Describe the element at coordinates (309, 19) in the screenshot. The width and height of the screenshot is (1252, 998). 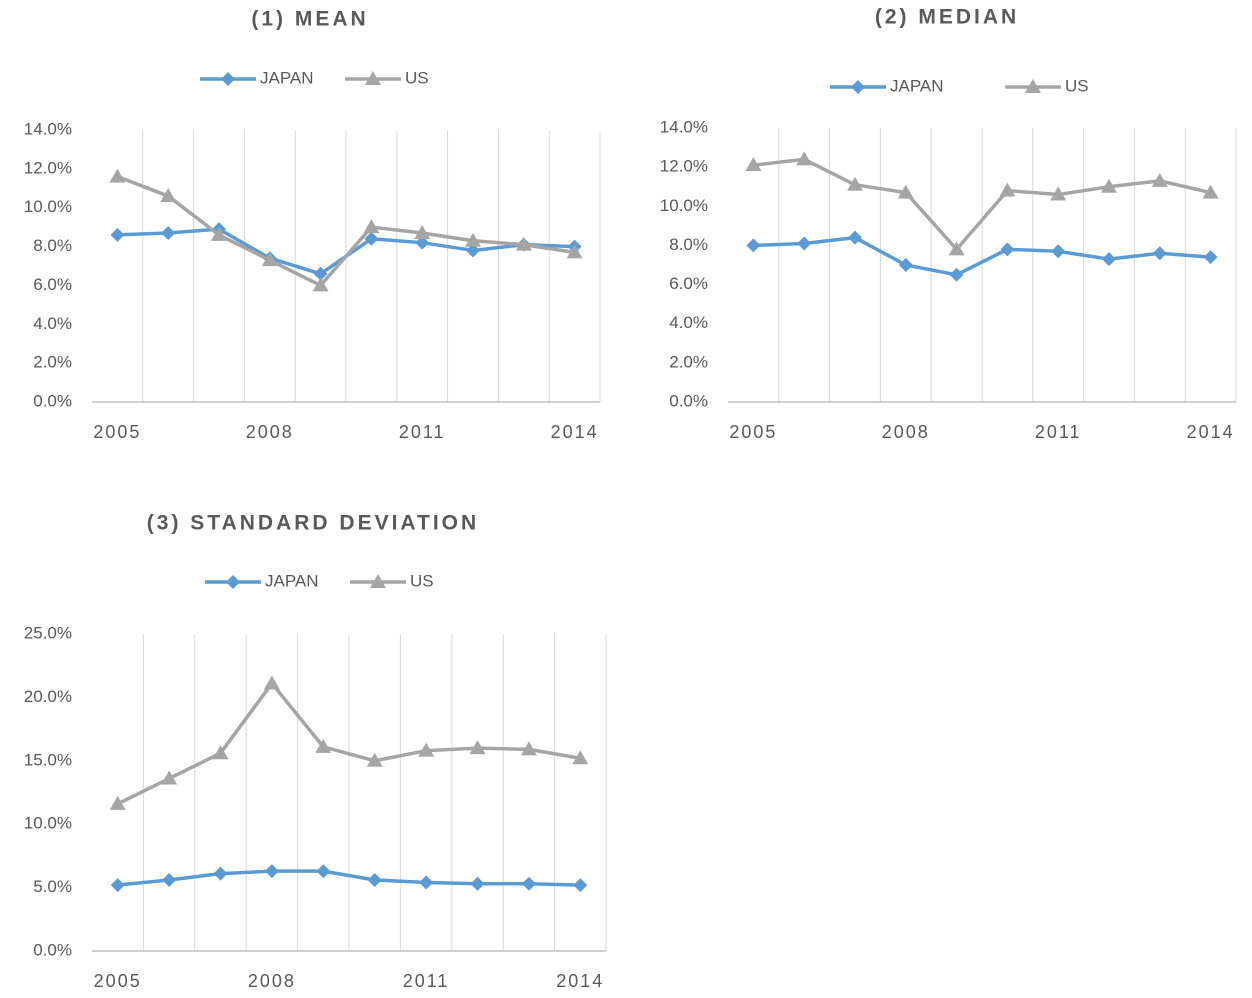
I see `chart-title: (1) MEAN` at that location.